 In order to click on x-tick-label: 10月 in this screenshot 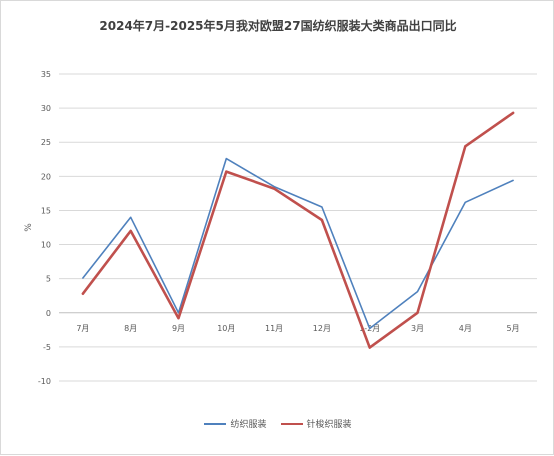, I will do `click(226, 328)`.